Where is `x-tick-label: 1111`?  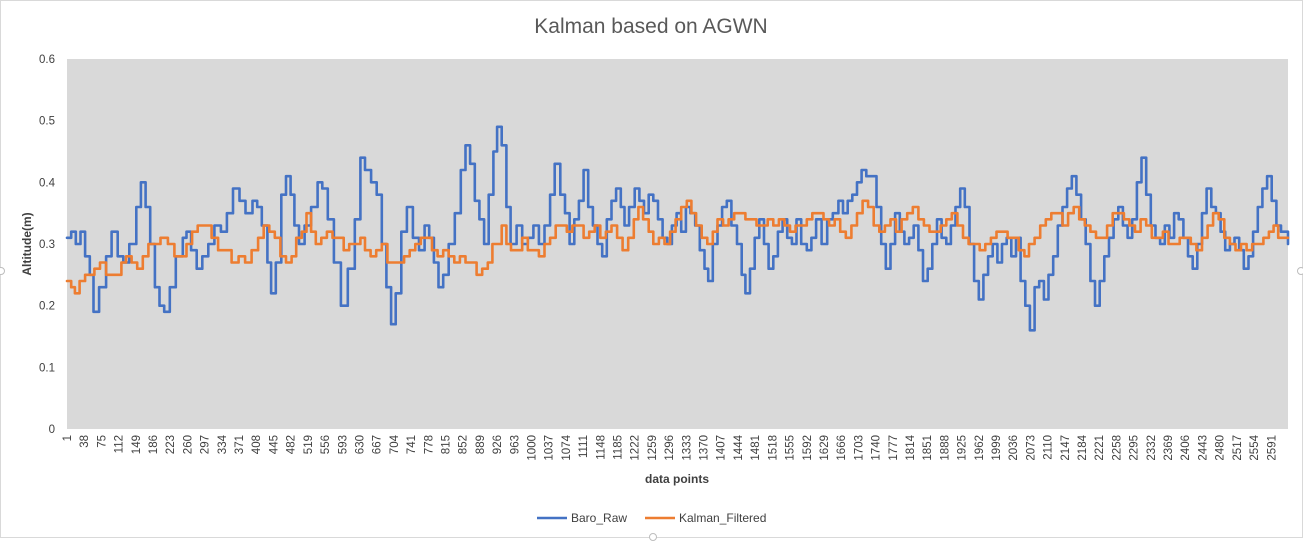 x-tick-label: 1111 is located at coordinates (584, 446).